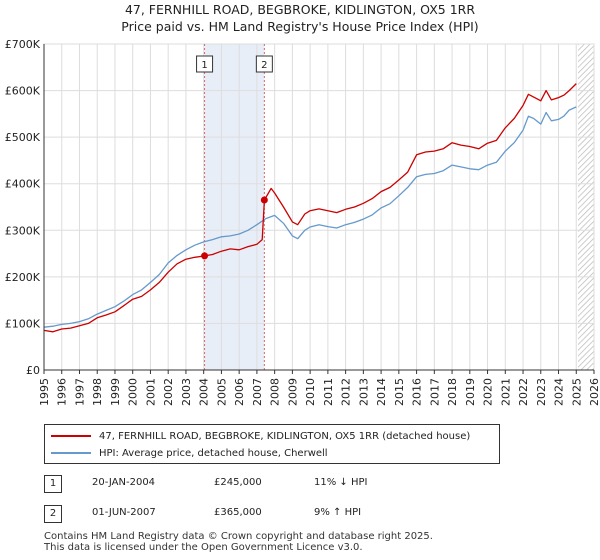 This screenshot has height=560, width=600. I want to click on y-tick-label: £600K, so click(23, 91).